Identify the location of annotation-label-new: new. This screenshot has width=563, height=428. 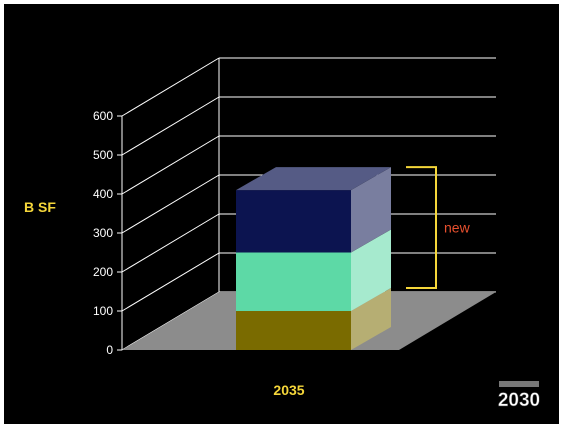
(457, 228).